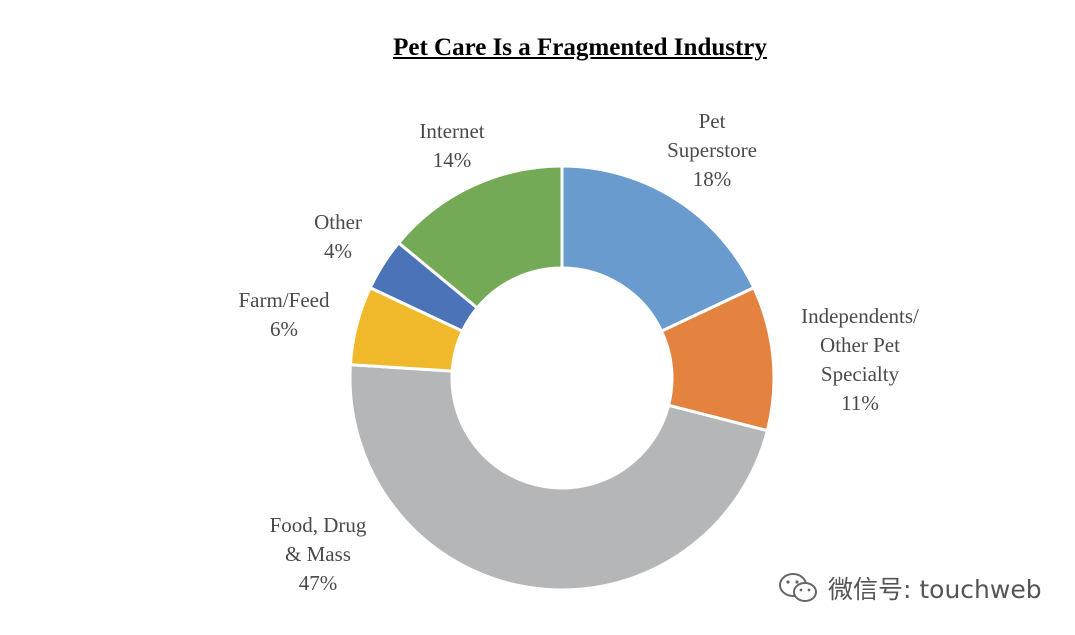 This screenshot has width=1075, height=635. What do you see at coordinates (338, 236) in the screenshot?
I see `slice-label-other: Other 4%` at bounding box center [338, 236].